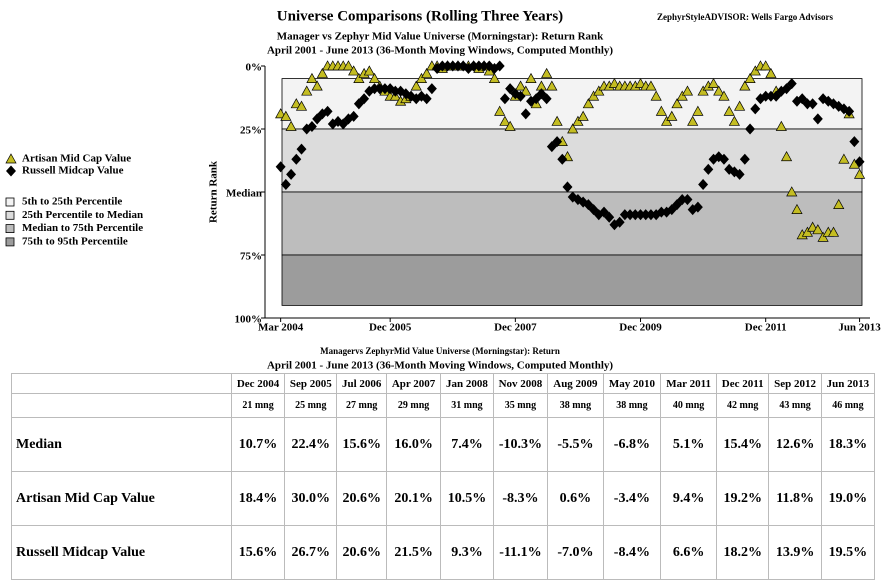  Describe the element at coordinates (467, 552) in the screenshot. I see `table-cell: 9.3%` at that location.